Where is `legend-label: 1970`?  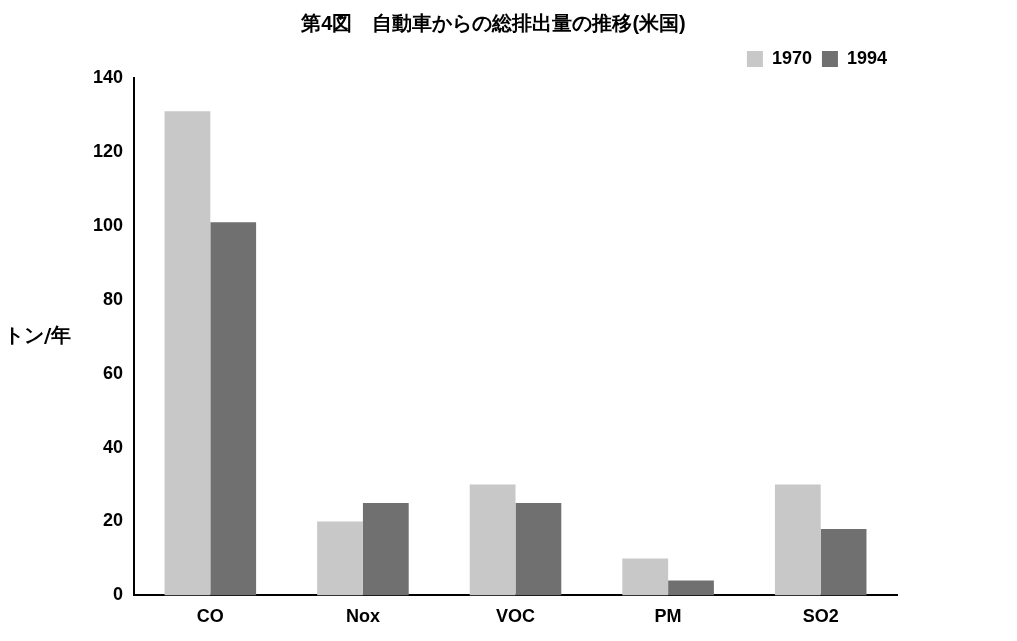
legend-label: 1970 is located at coordinates (791, 57).